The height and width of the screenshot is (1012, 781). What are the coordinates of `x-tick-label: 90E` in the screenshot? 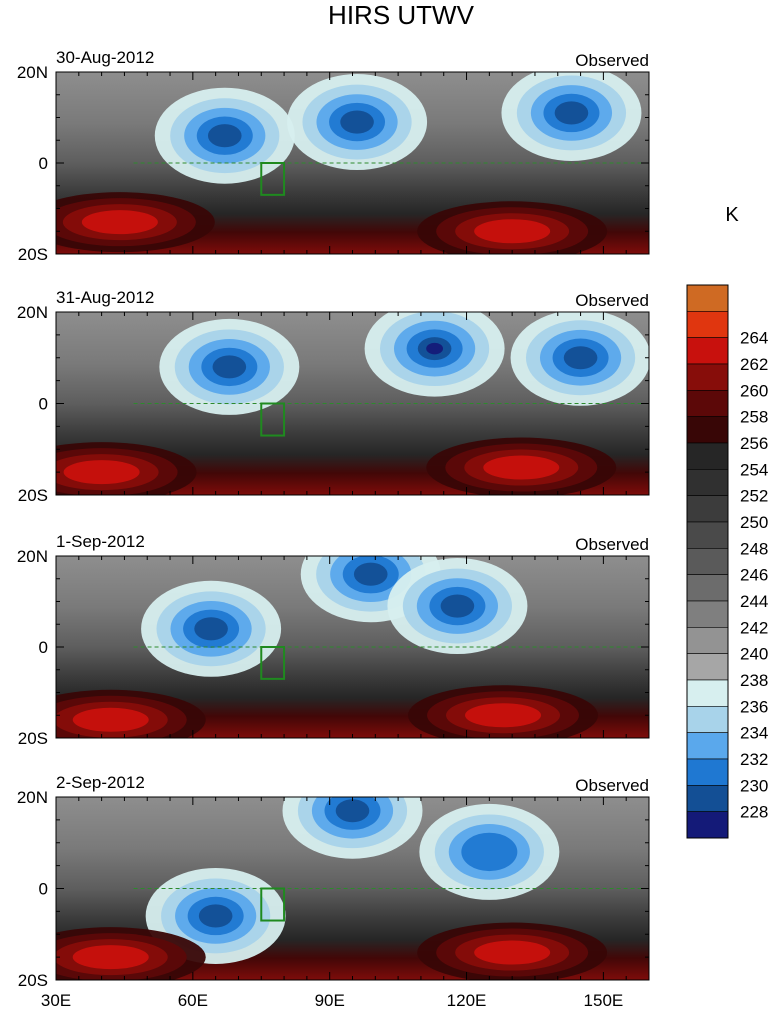 It's located at (330, 1000).